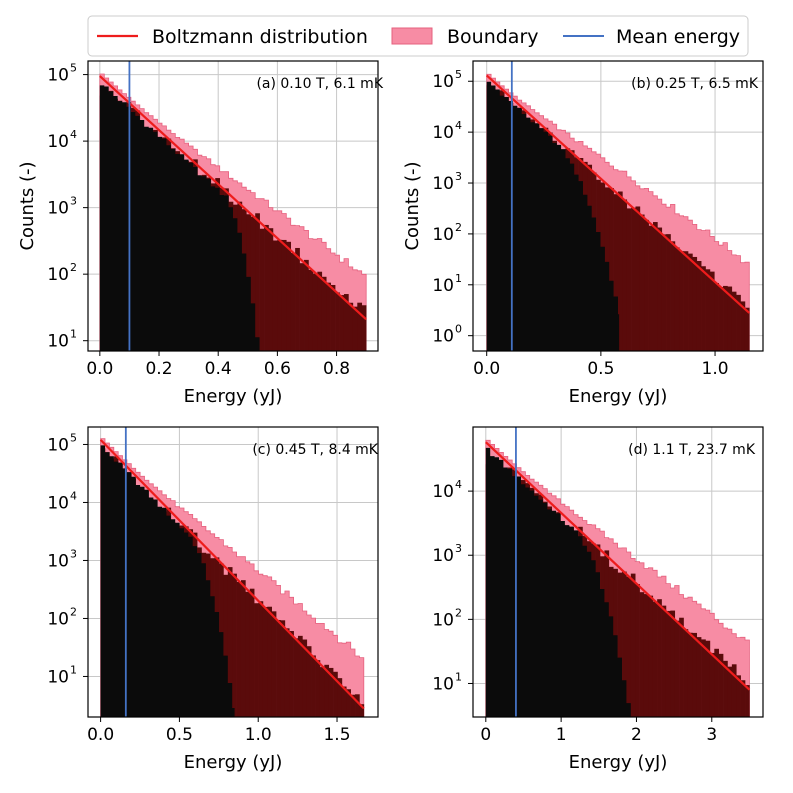 This screenshot has height=793, width=793. Describe the element at coordinates (277, 369) in the screenshot. I see `panel-a-xtick-label: 0.6` at that location.